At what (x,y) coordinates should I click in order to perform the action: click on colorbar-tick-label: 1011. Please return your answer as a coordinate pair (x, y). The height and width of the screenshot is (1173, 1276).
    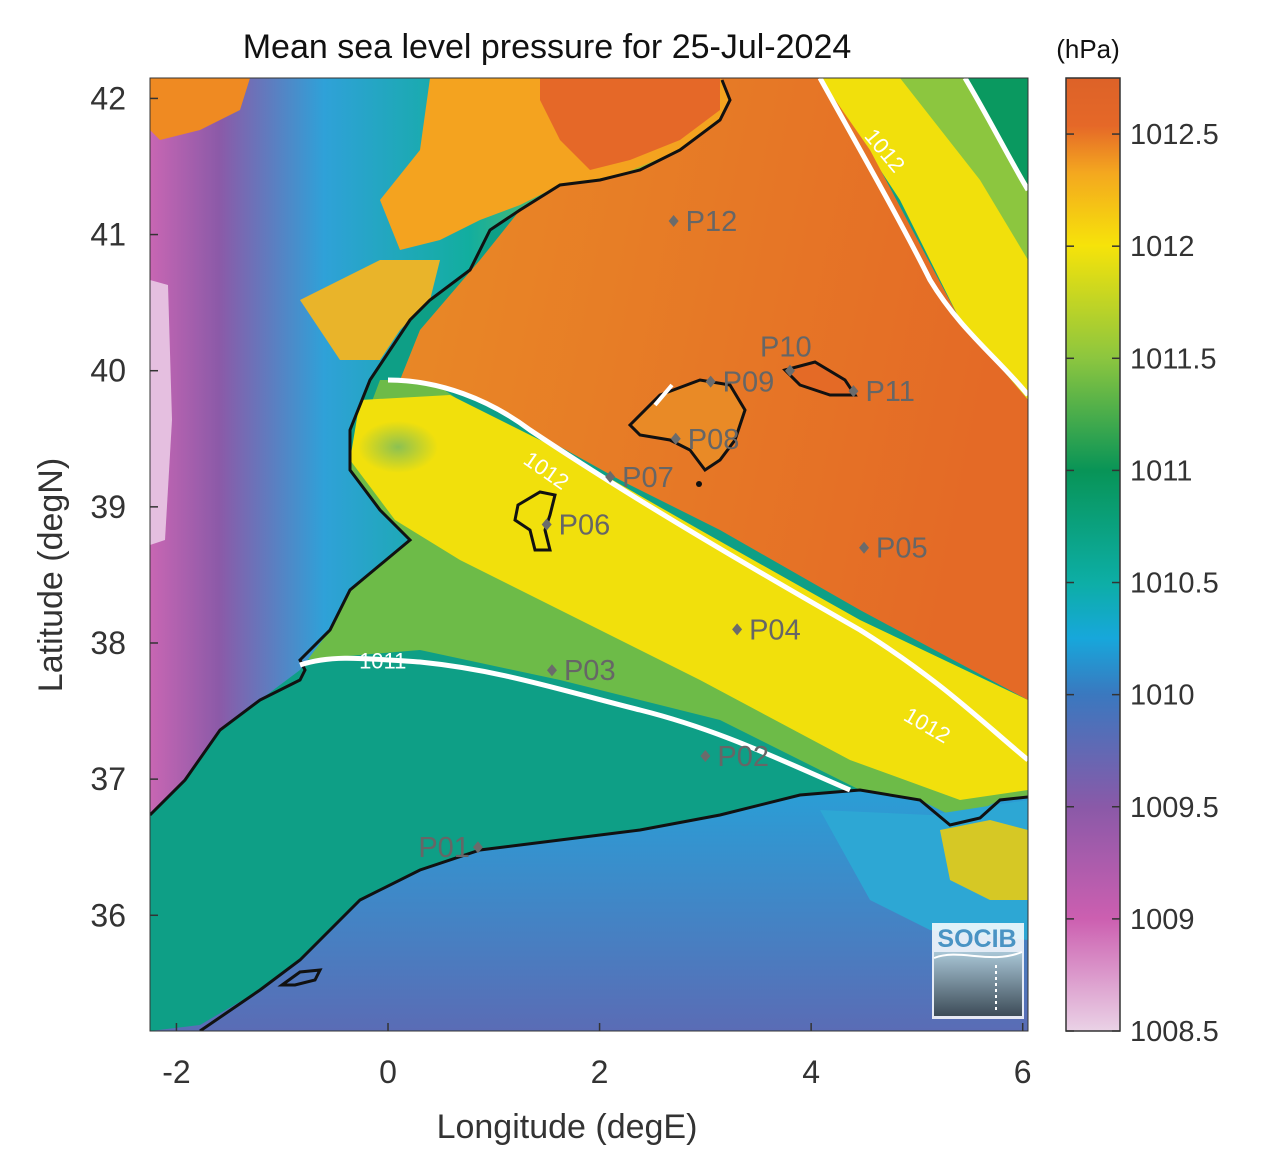
    Looking at the image, I should click on (1161, 471).